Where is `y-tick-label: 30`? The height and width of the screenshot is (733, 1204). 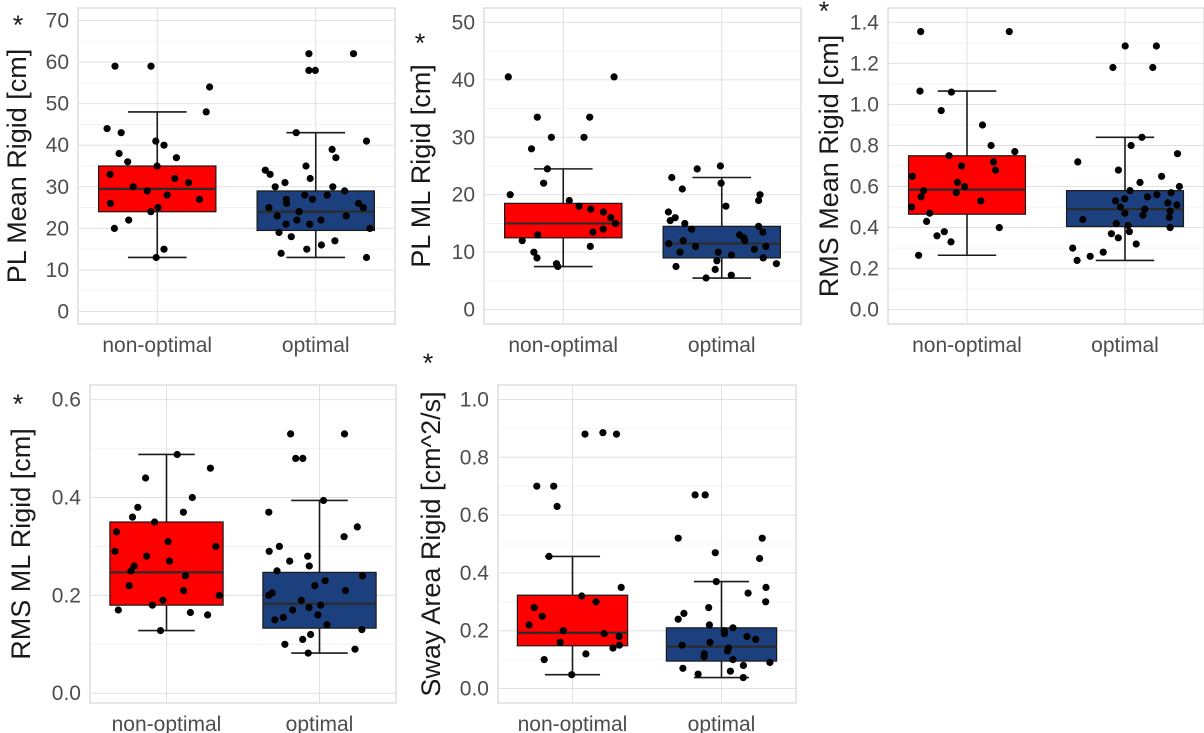
y-tick-label: 30 is located at coordinates (463, 137).